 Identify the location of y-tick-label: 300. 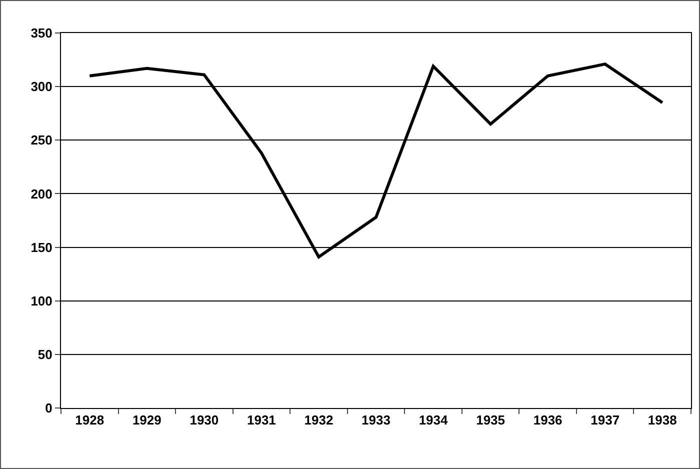
(41, 86).